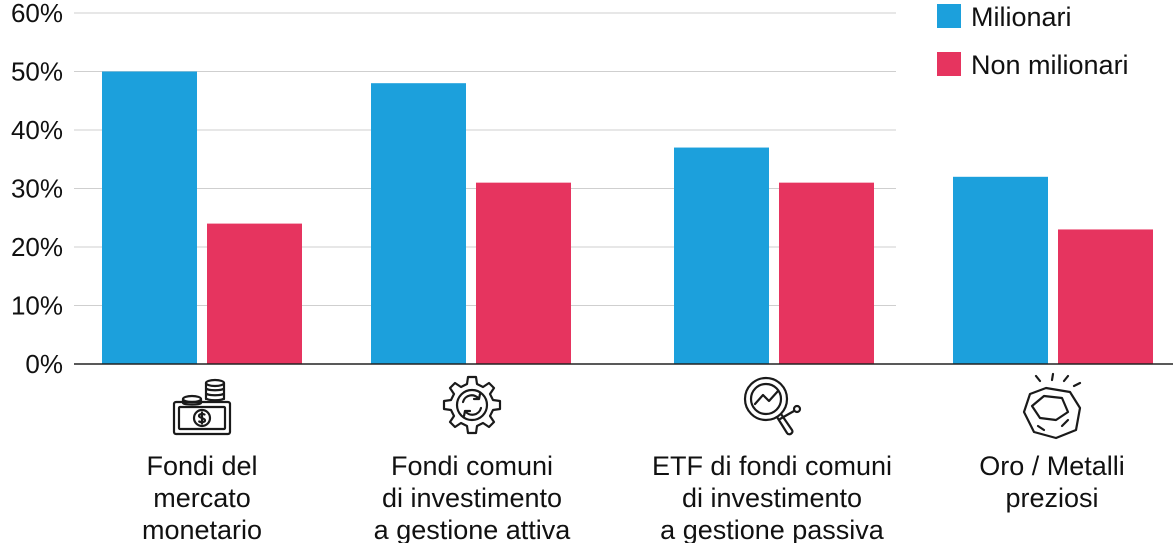 Image resolution: width=1173 pixels, height=543 pixels. I want to click on y-tick-label: 30%, so click(37, 189).